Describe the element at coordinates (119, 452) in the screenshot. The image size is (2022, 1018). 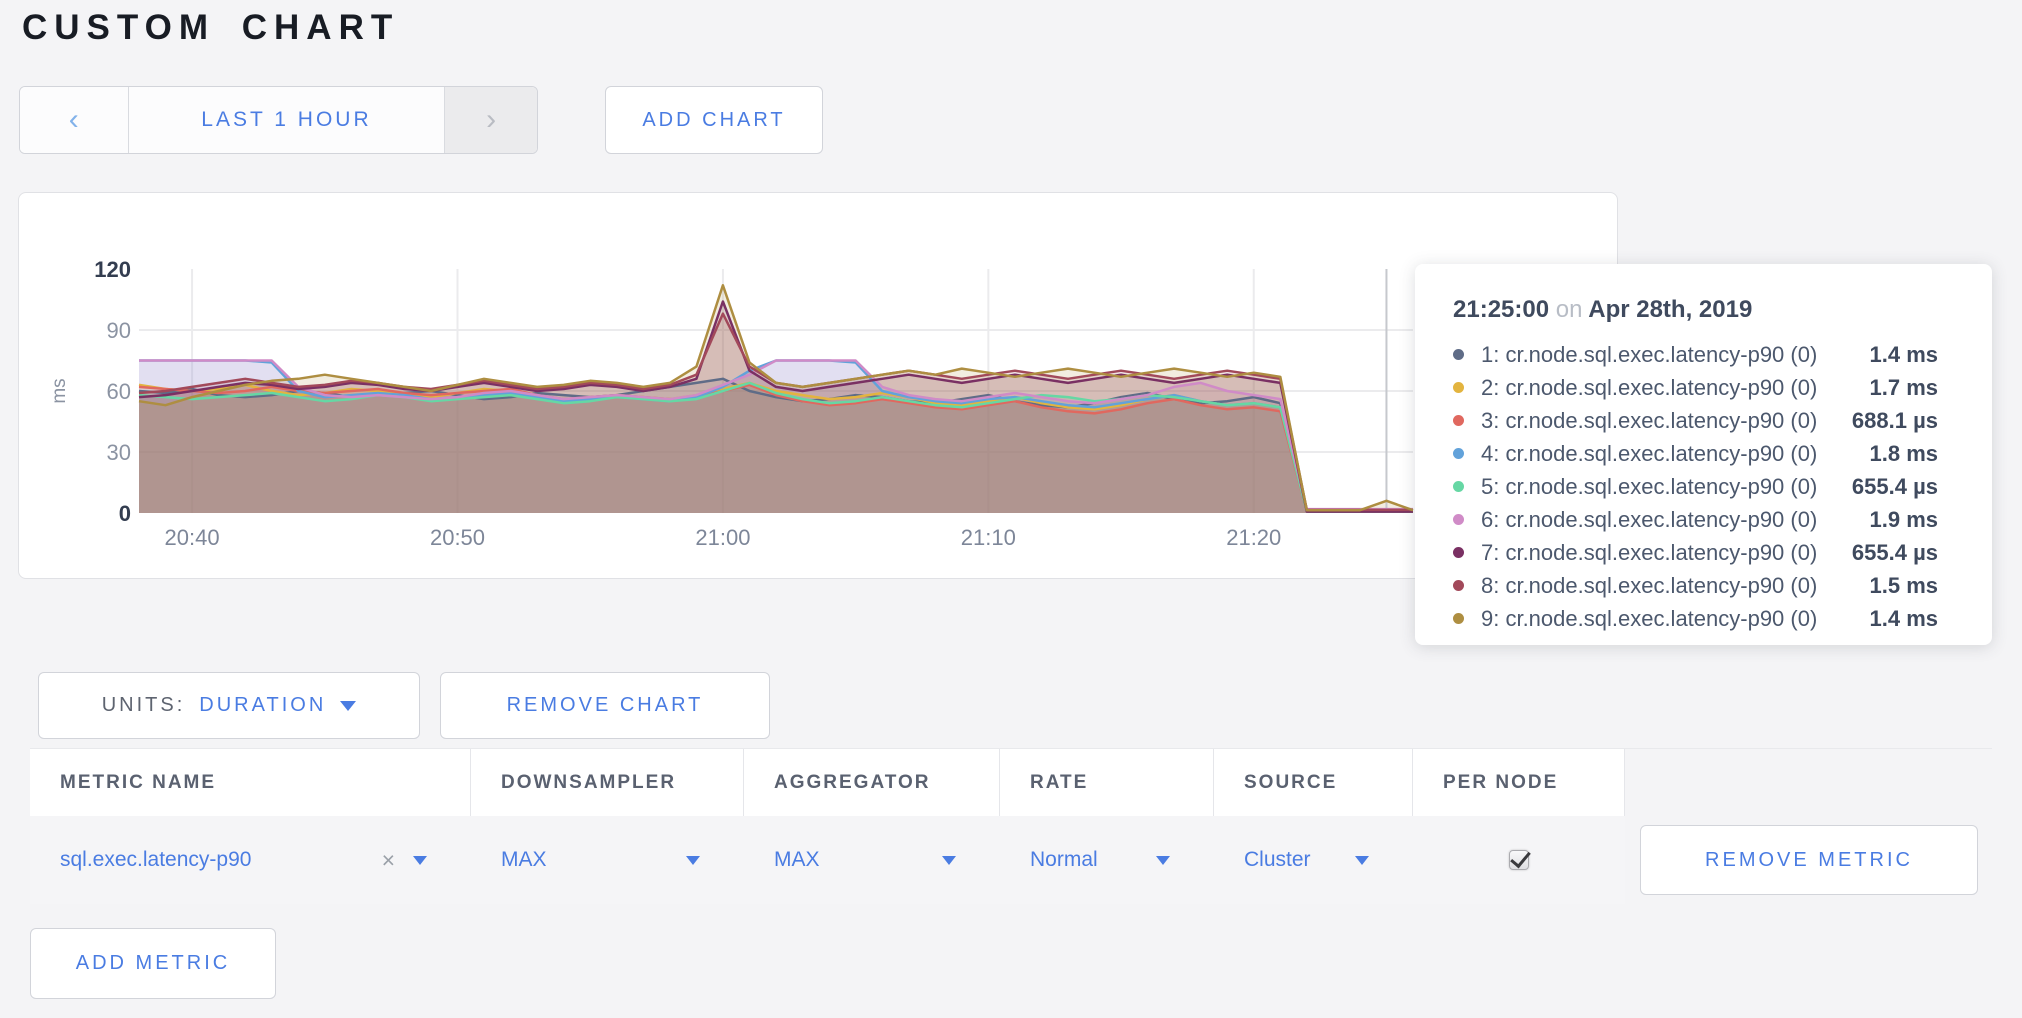
I see `y-axis-tick: 30` at that location.